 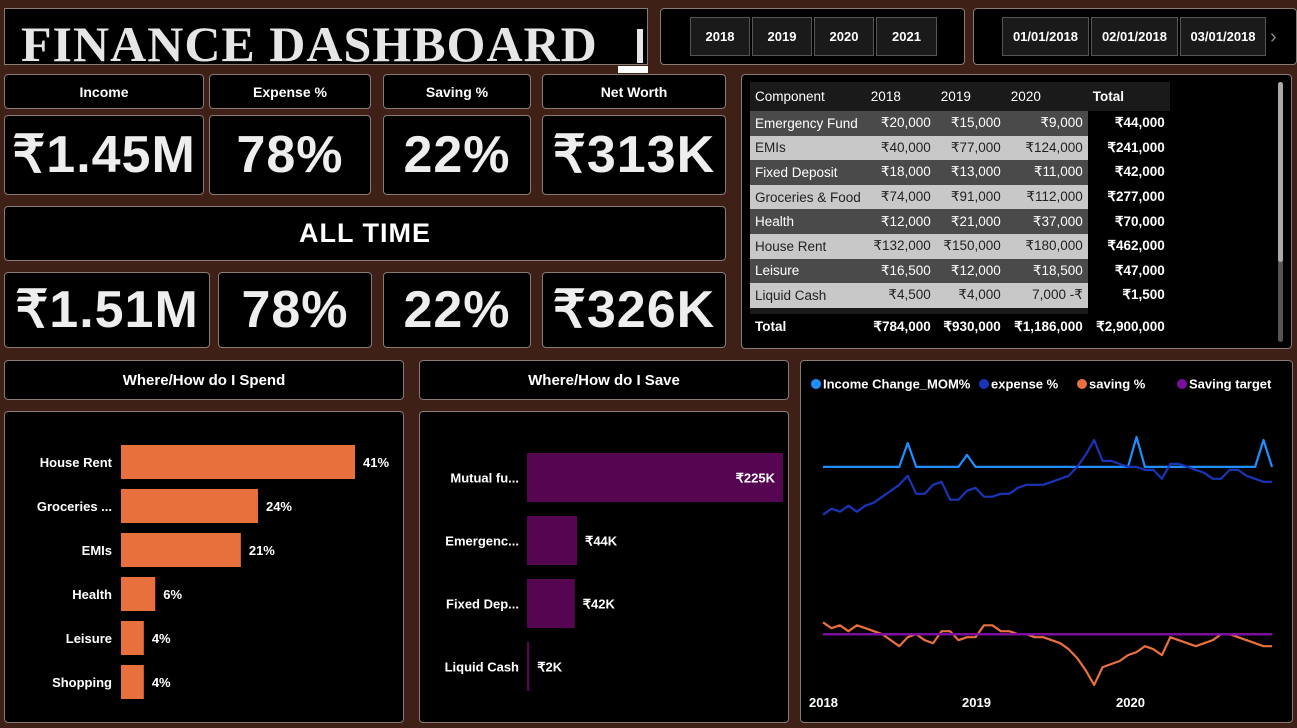 I want to click on spend-category-label: Leisure, so click(x=89, y=638).